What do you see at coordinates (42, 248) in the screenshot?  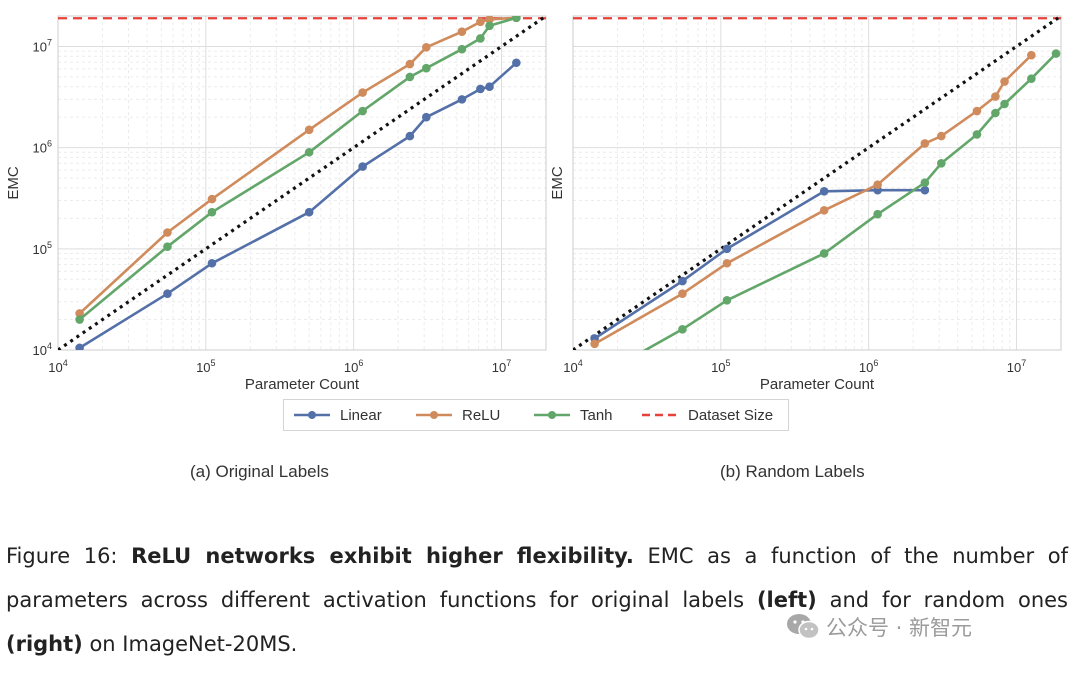 I see `y-tick-label: 10⁵` at bounding box center [42, 248].